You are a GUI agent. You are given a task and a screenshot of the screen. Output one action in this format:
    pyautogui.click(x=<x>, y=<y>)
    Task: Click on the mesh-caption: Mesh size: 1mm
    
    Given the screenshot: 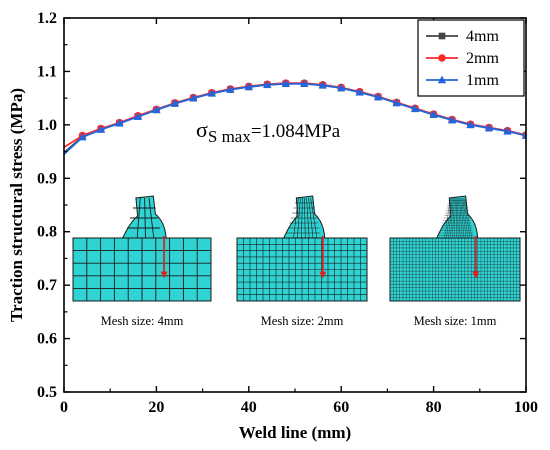 What is the action you would take?
    pyautogui.click(x=455, y=321)
    